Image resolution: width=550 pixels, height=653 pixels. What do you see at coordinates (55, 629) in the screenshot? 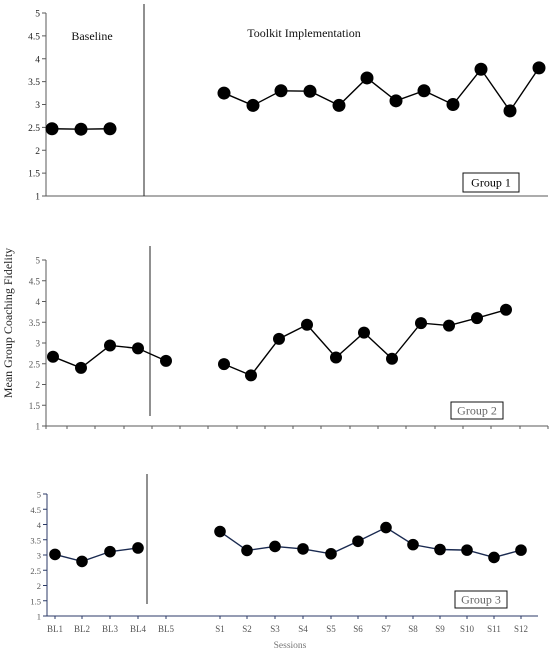
I see `x-tick-label: BL1` at bounding box center [55, 629].